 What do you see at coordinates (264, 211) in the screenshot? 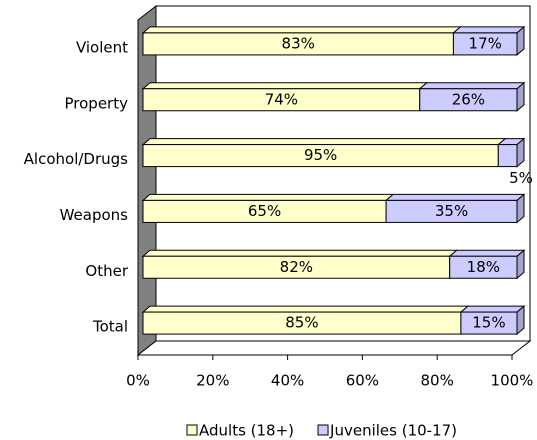
I see `value-label: 65%` at bounding box center [264, 211].